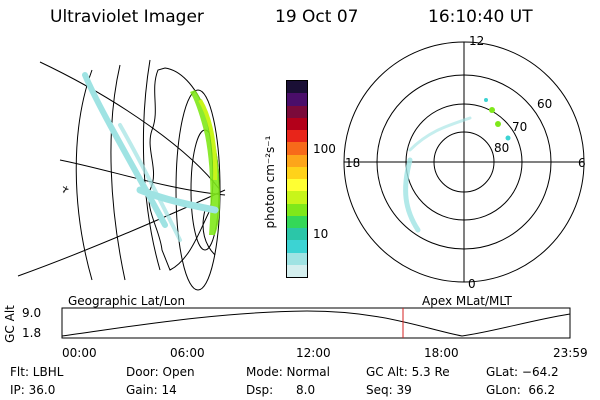  What do you see at coordinates (477, 41) in the screenshot?
I see `polar-label-top: 12` at bounding box center [477, 41].